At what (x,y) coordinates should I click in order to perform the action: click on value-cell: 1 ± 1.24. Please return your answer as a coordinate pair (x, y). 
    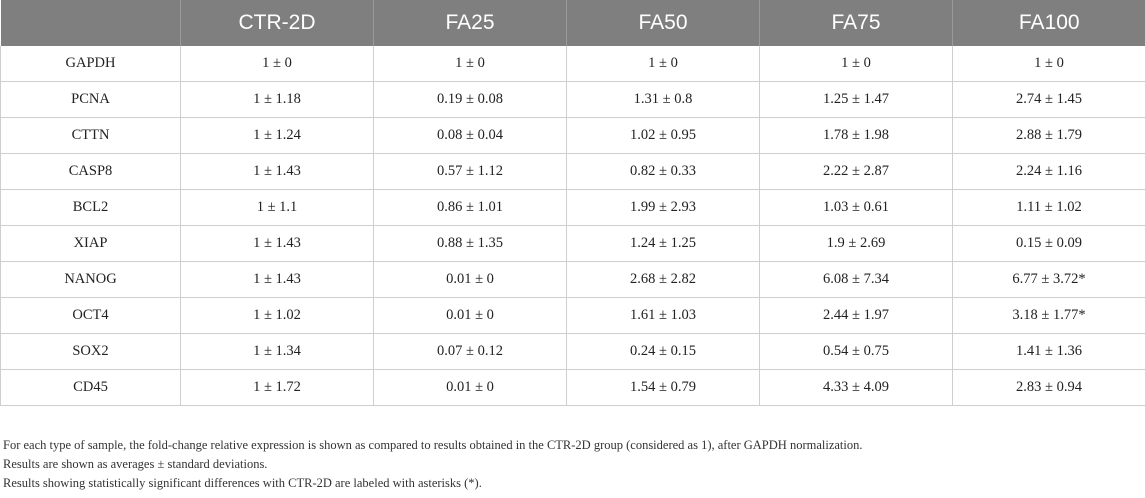
    Looking at the image, I should click on (277, 135).